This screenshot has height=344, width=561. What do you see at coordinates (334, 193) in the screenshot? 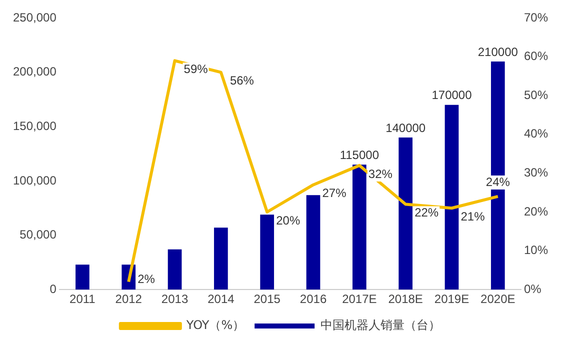
I see `data-label: 27%` at bounding box center [334, 193].